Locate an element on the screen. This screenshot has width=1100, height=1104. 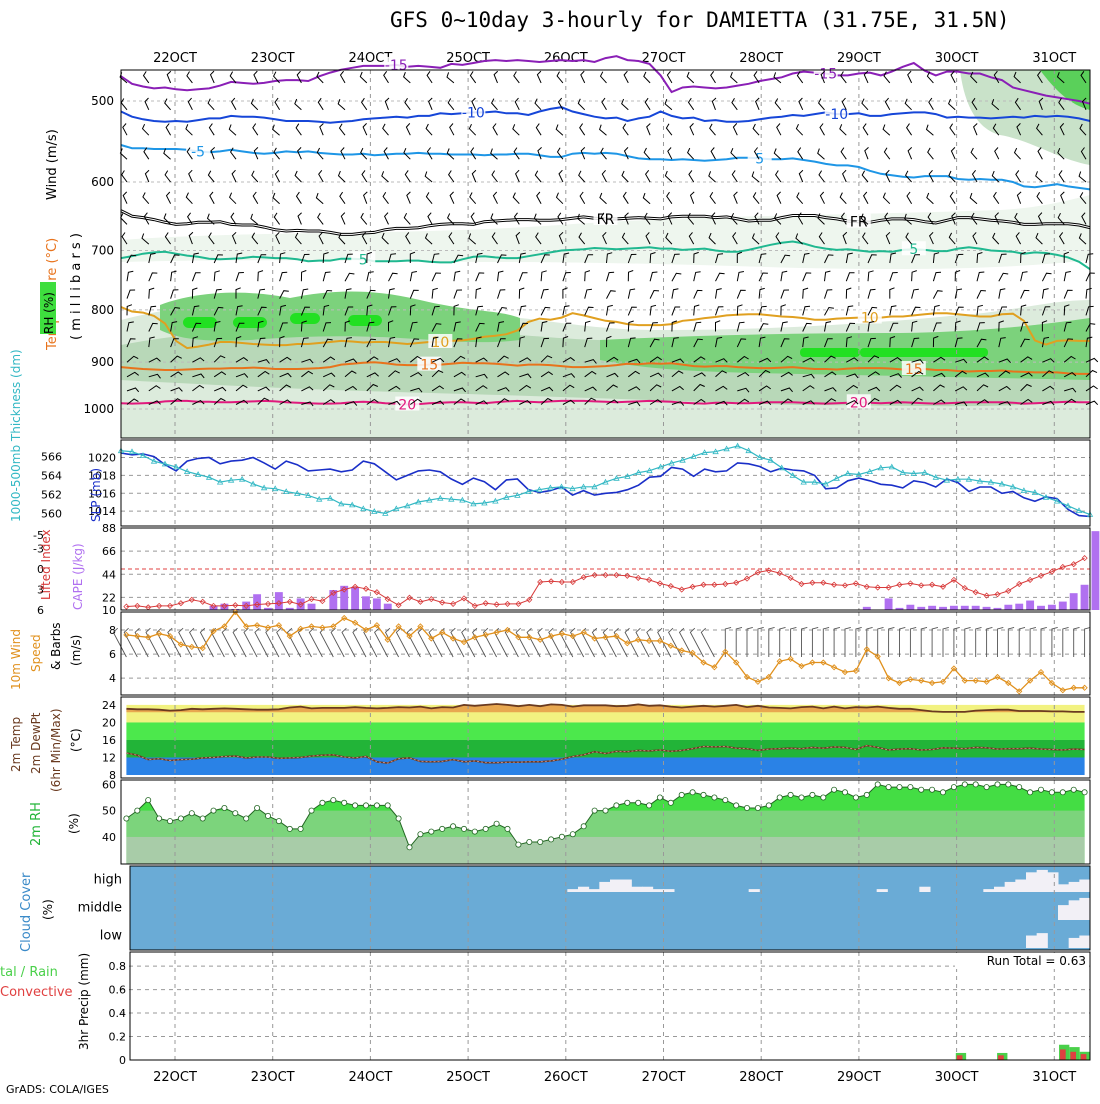
cape-tick: 66 is located at coordinates (109, 551).